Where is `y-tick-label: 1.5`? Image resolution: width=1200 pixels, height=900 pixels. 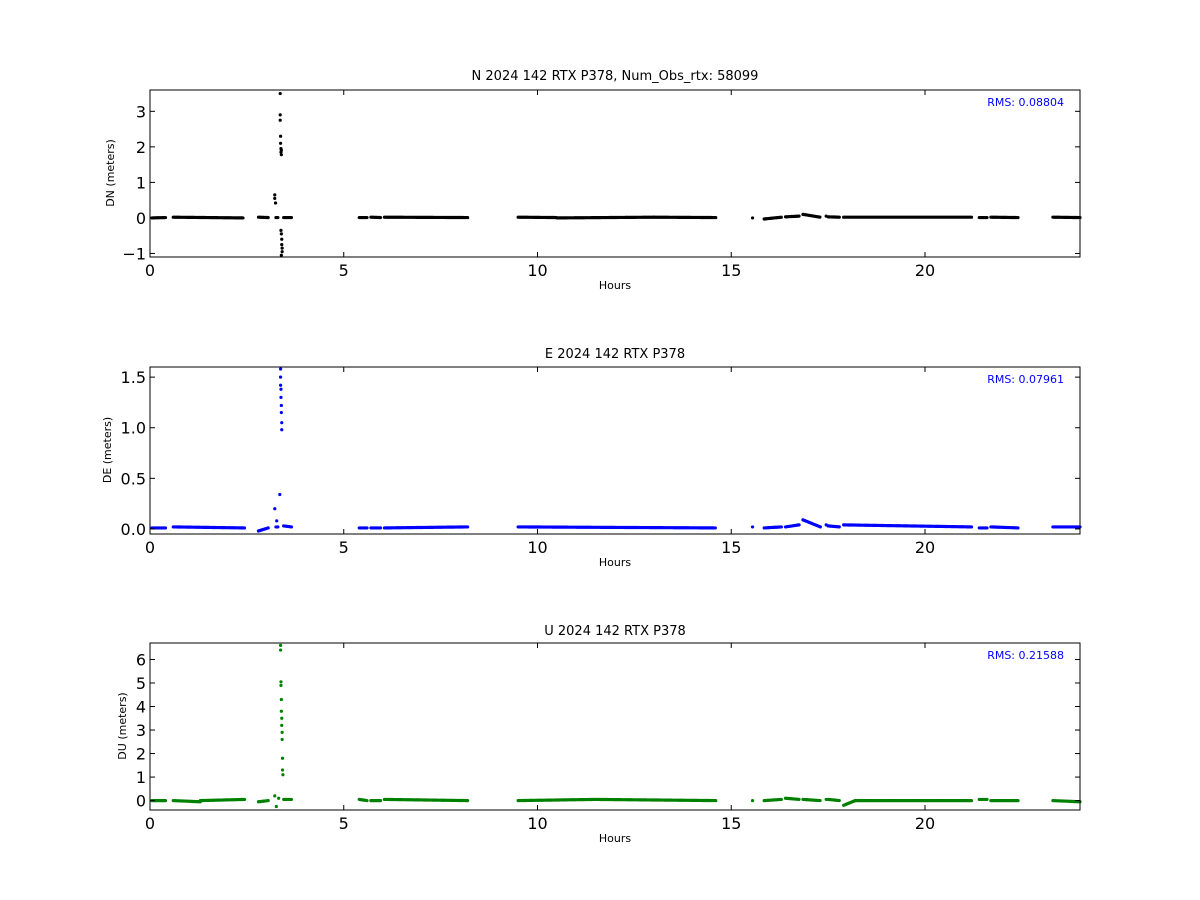 y-tick-label: 1.5 is located at coordinates (133, 377).